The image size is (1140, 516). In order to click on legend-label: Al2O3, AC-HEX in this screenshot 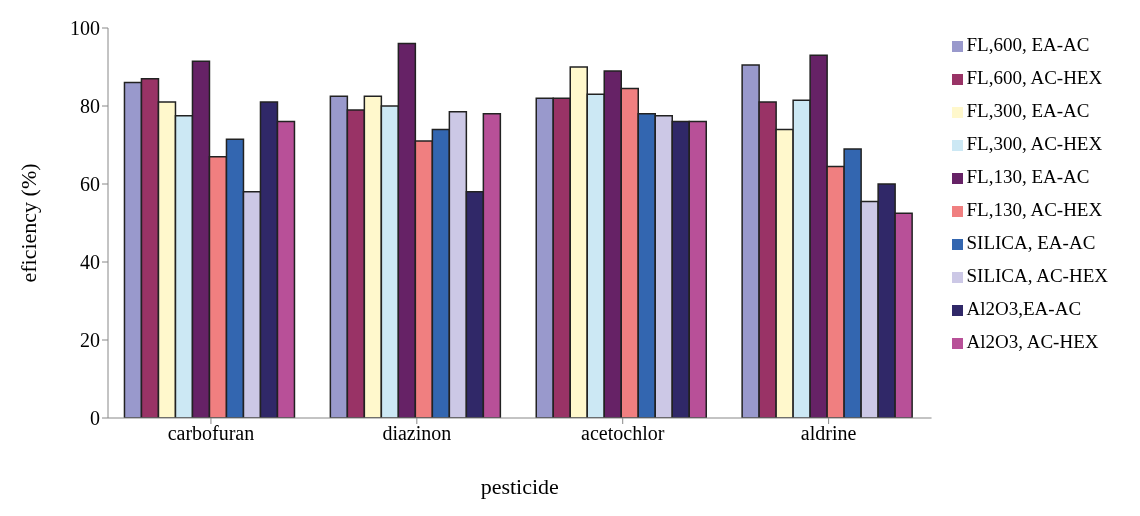, I will do `click(1032, 341)`.